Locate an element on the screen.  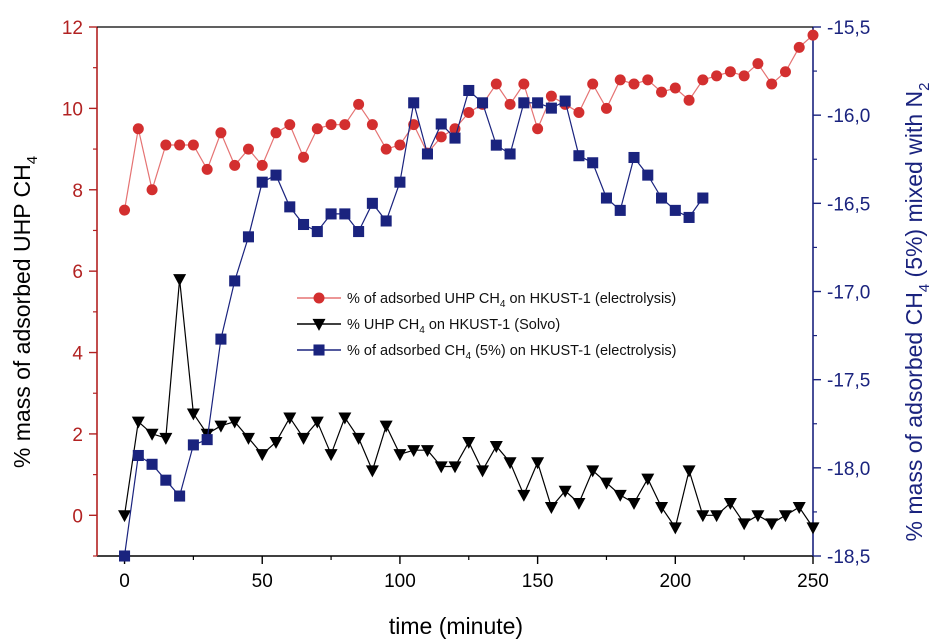
y-axis-right: -18,5 -18,0 -17,5 -17,0 -16,5 -16,0 -15,5 is located at coordinates (841, 293).